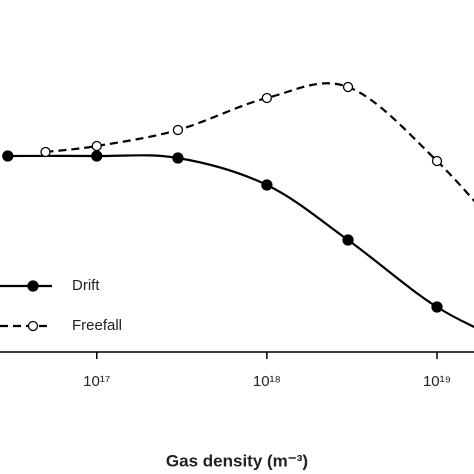 The height and width of the screenshot is (474, 474). What do you see at coordinates (437, 381) in the screenshot?
I see `x-tick-label: 10¹⁹` at bounding box center [437, 381].